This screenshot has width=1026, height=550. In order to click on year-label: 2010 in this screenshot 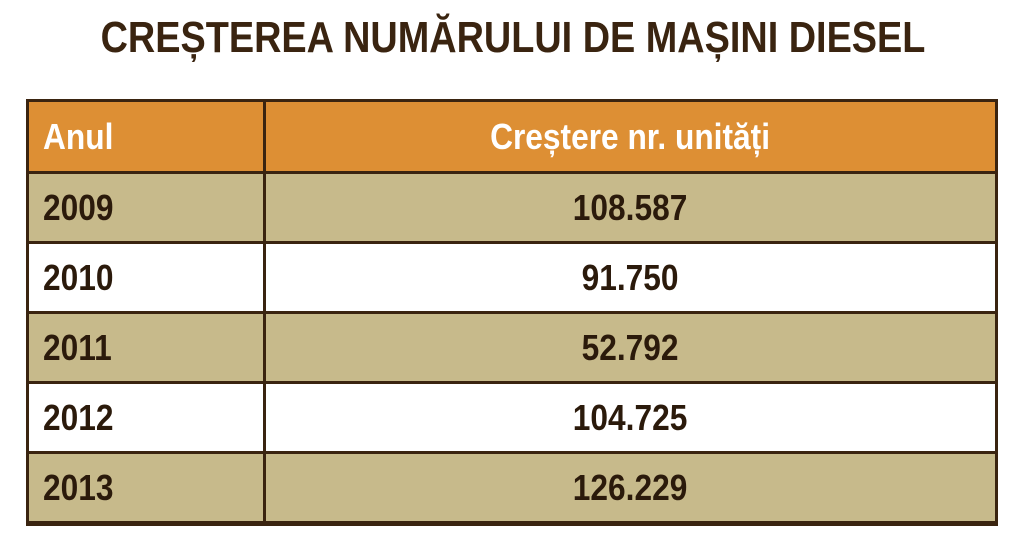, I will do `click(78, 277)`.